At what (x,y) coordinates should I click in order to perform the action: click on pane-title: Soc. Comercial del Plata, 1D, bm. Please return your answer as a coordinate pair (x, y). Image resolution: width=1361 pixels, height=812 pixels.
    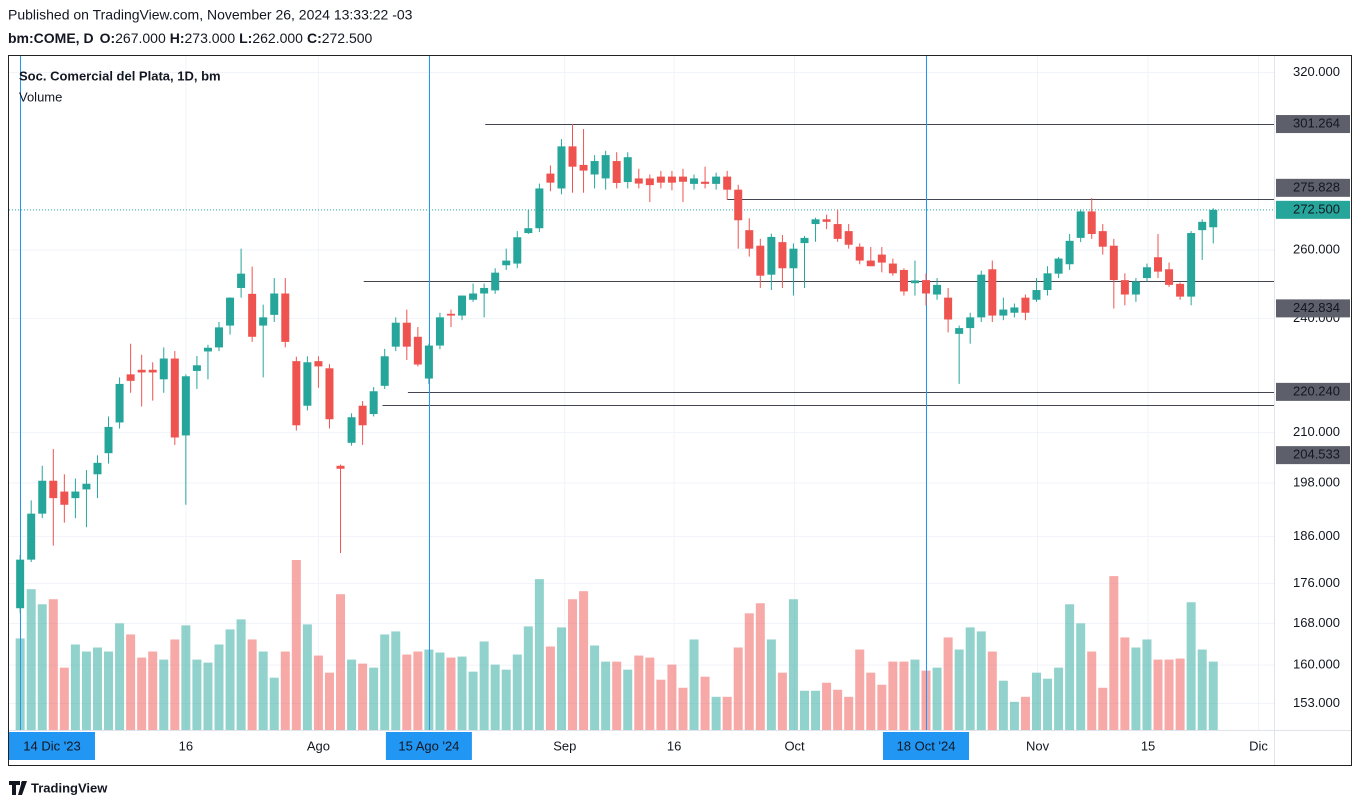
    Looking at the image, I should click on (120, 75).